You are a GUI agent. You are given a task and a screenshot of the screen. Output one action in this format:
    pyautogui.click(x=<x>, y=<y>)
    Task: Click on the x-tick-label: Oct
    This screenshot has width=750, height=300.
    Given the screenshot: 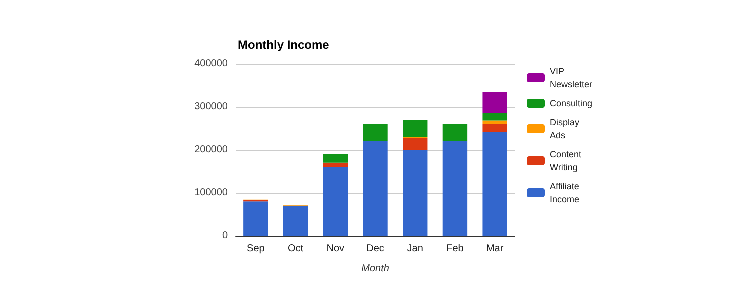 What is the action you would take?
    pyautogui.click(x=296, y=249)
    